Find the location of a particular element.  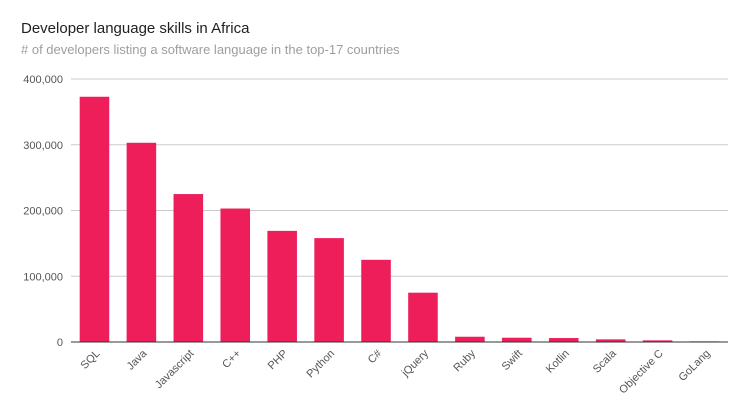

y-tick-label: 100,000 is located at coordinates (43, 277).